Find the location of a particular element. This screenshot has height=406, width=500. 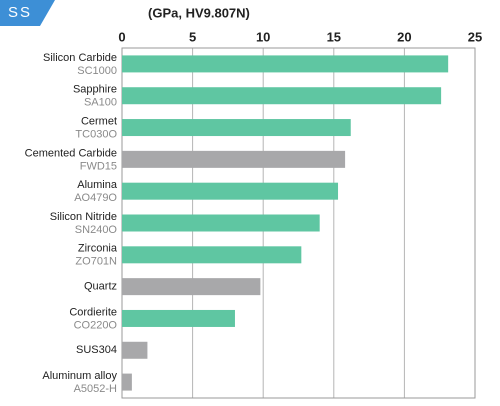

x-tick-label: 5 is located at coordinates (192, 36).